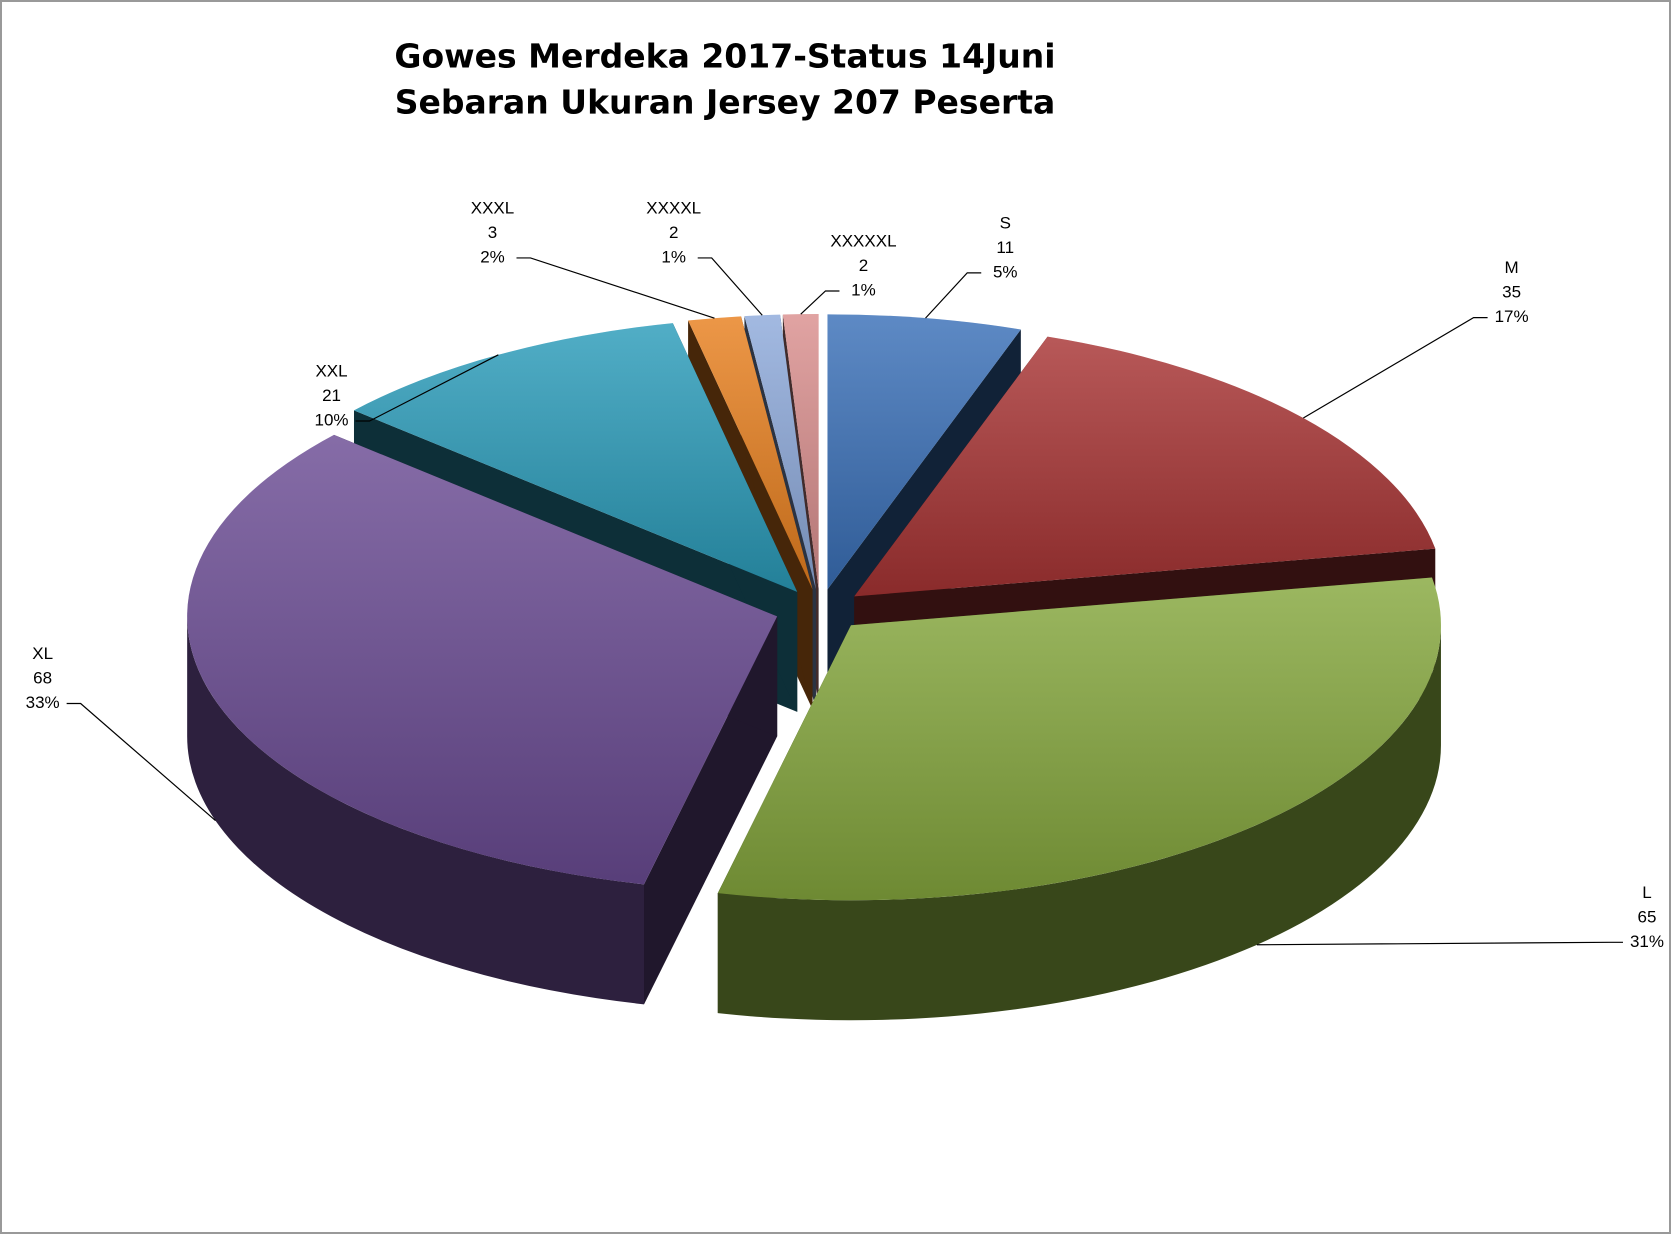  I want to click on chart-subtitle: Sebaran Ukuran Jersey 207 Peserta, so click(725, 102).